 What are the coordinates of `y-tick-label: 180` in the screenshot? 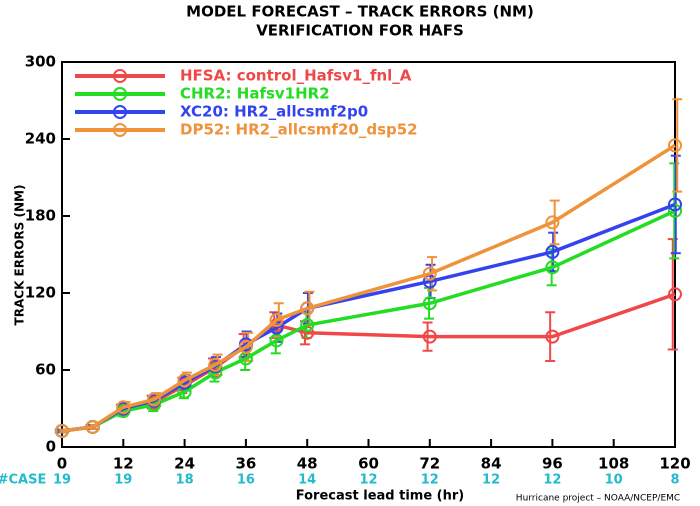 It's located at (40, 216).